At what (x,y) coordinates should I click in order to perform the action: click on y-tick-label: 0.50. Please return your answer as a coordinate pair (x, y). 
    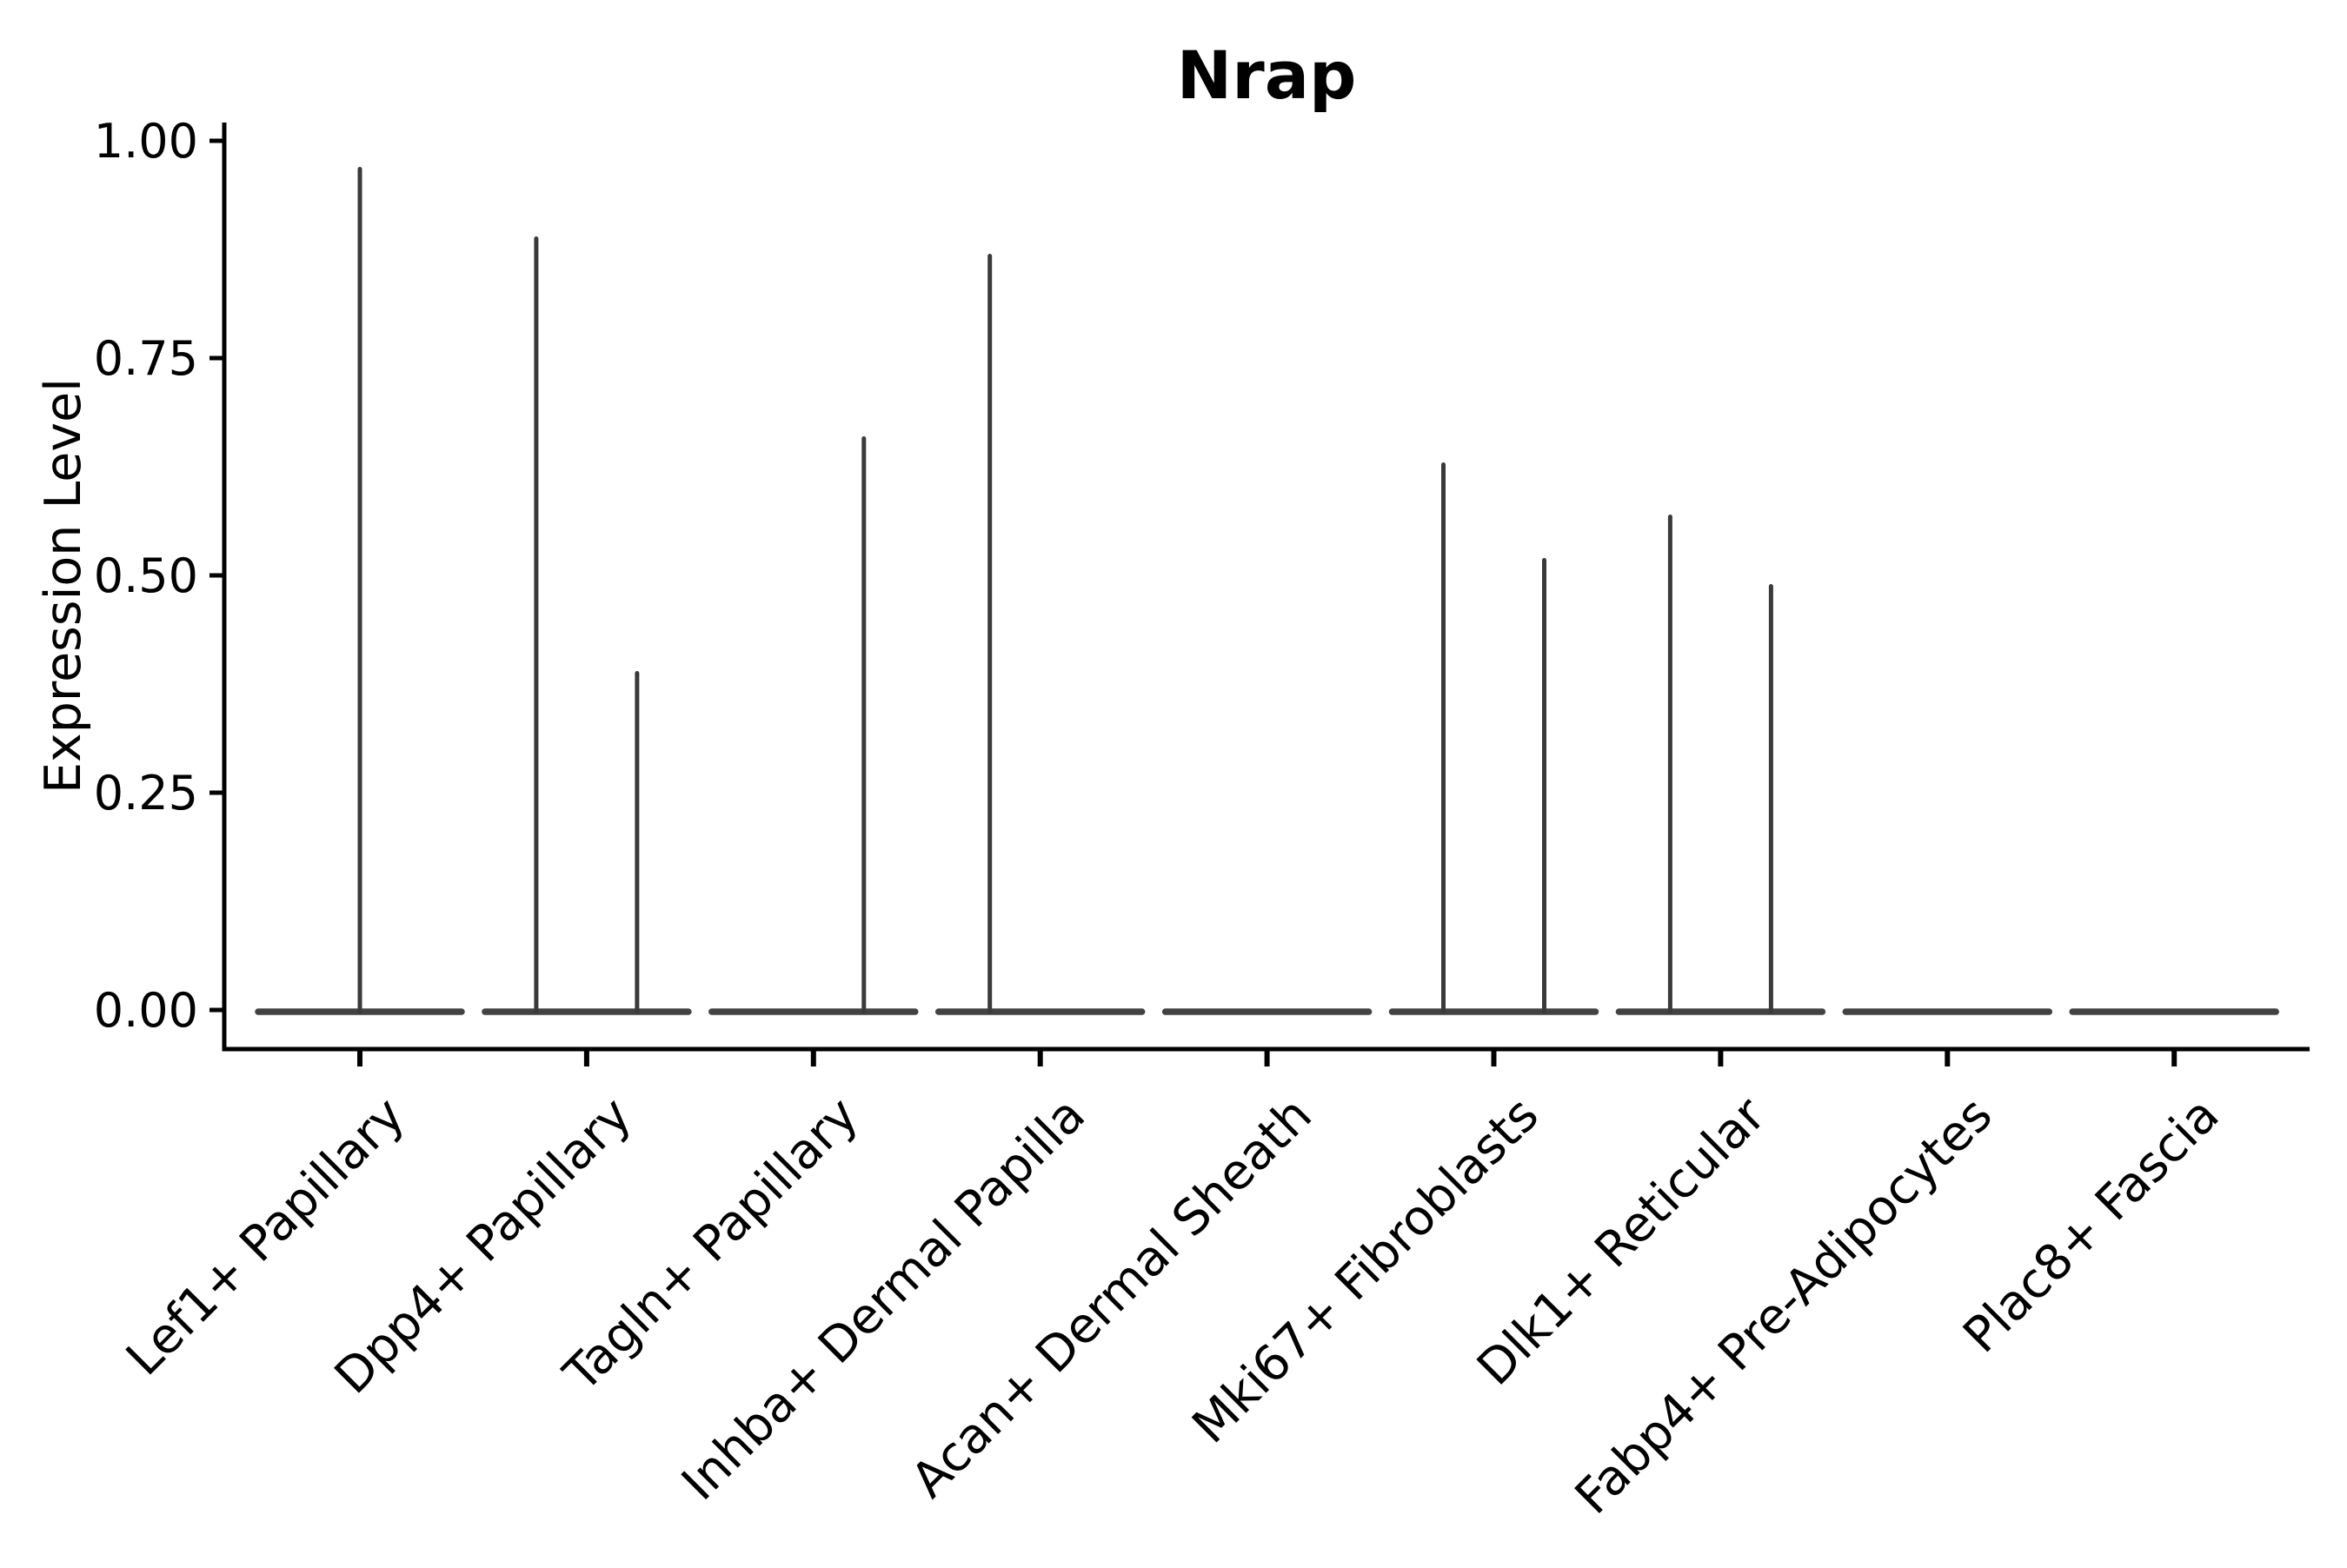
    Looking at the image, I should click on (146, 575).